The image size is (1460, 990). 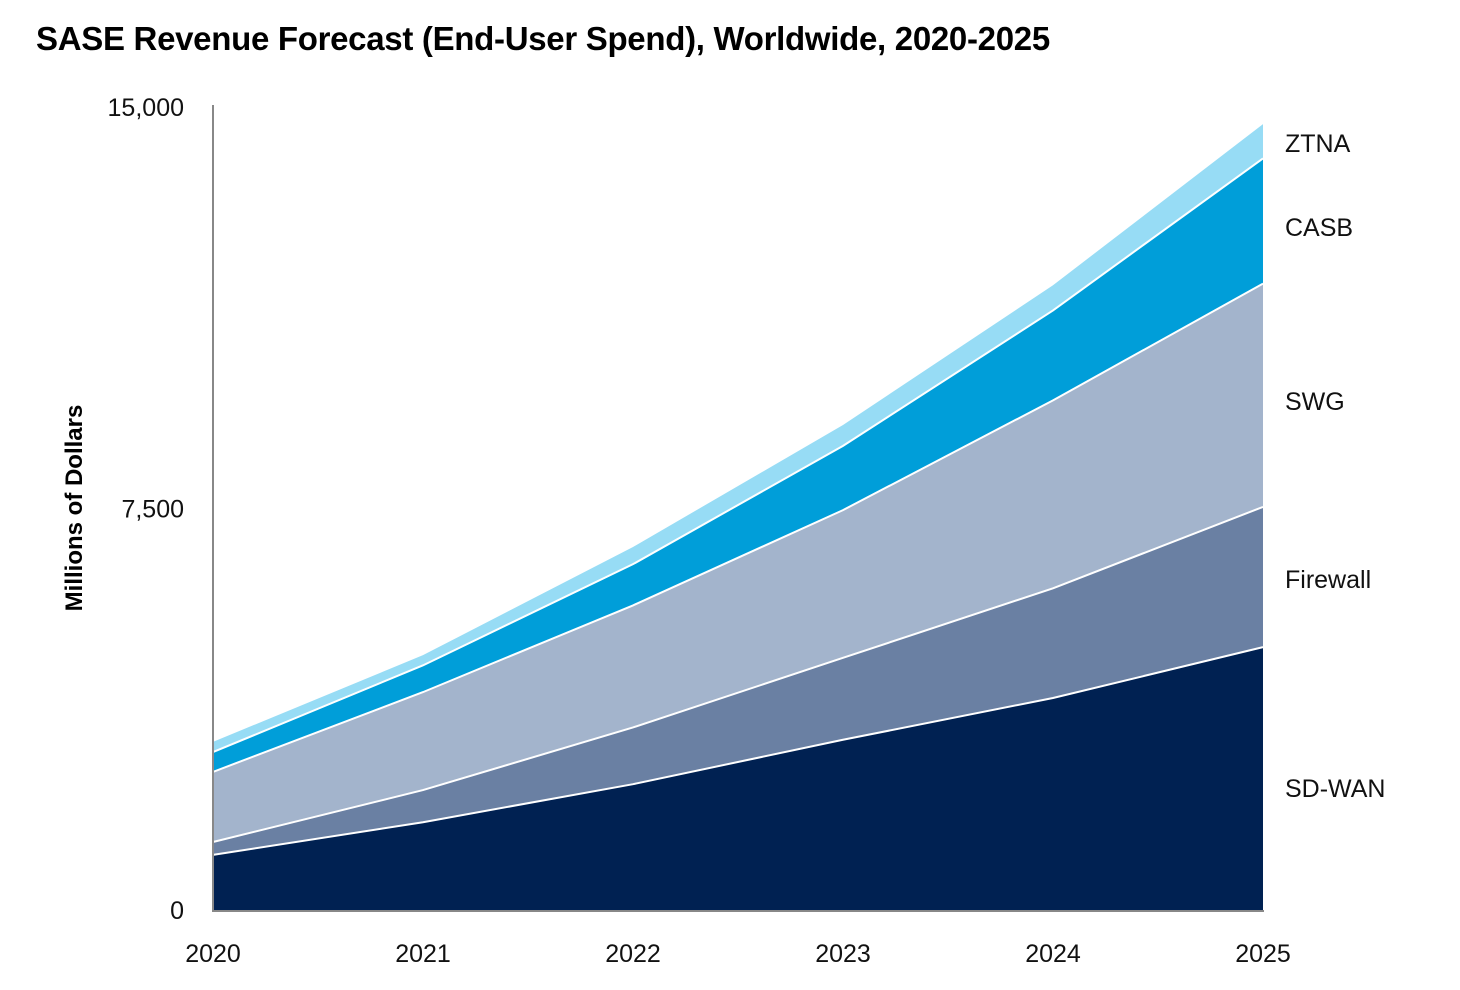 What do you see at coordinates (1315, 402) in the screenshot?
I see `legend-label-swg: SWG` at bounding box center [1315, 402].